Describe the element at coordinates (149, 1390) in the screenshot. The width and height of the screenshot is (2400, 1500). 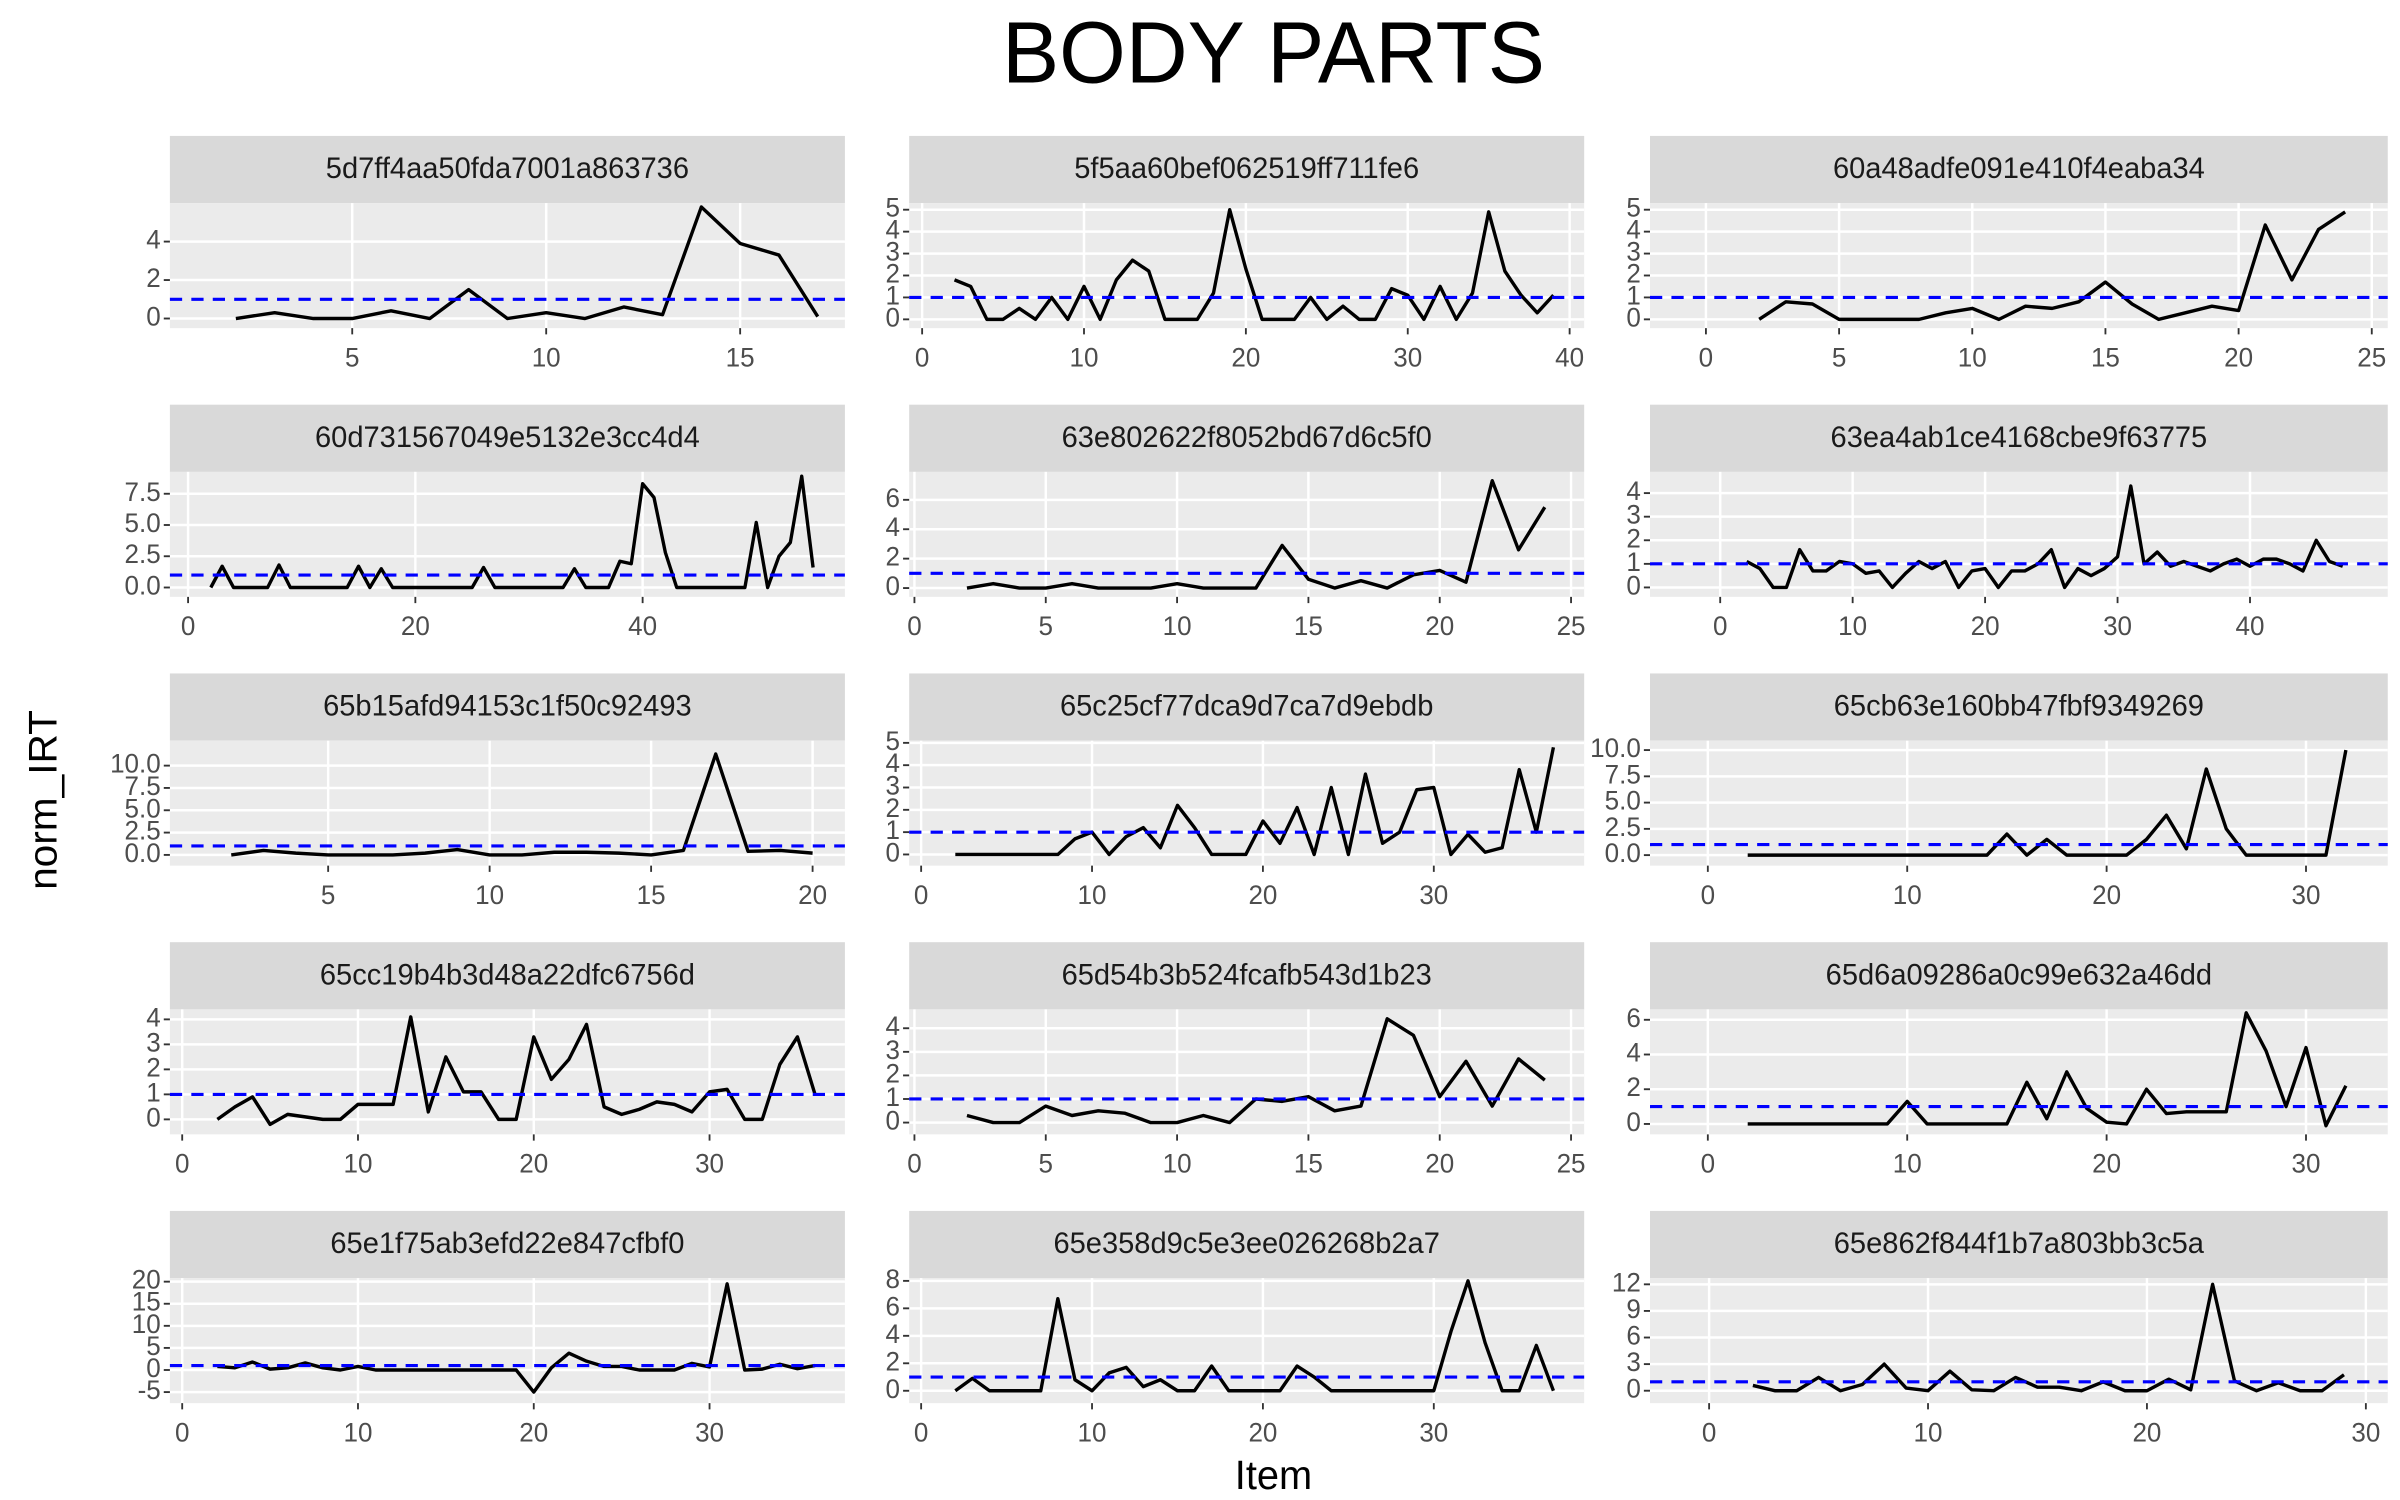
I see `y-tick-label: -5` at that location.